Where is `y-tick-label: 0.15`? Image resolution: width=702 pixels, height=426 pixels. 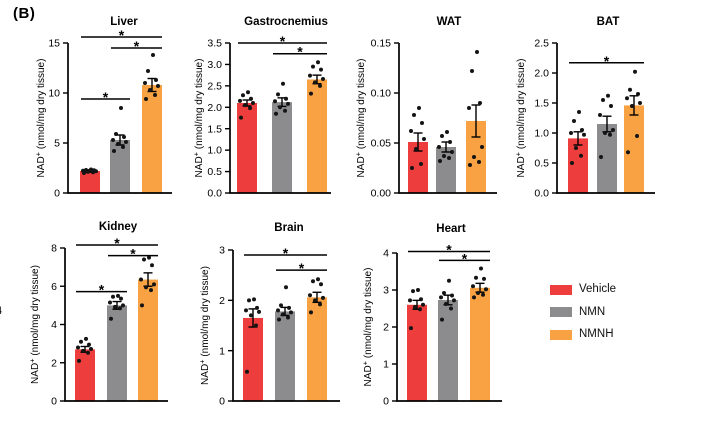
y-tick-label: 0.15 is located at coordinates (381, 44).